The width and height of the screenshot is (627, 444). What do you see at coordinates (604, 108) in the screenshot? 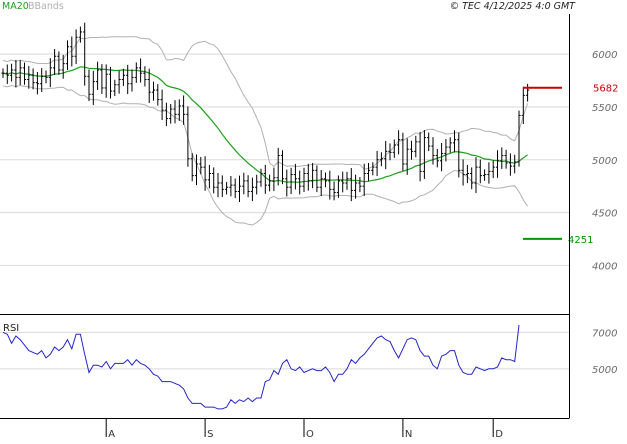
I see `price-tick-label: 5500` at bounding box center [604, 108].